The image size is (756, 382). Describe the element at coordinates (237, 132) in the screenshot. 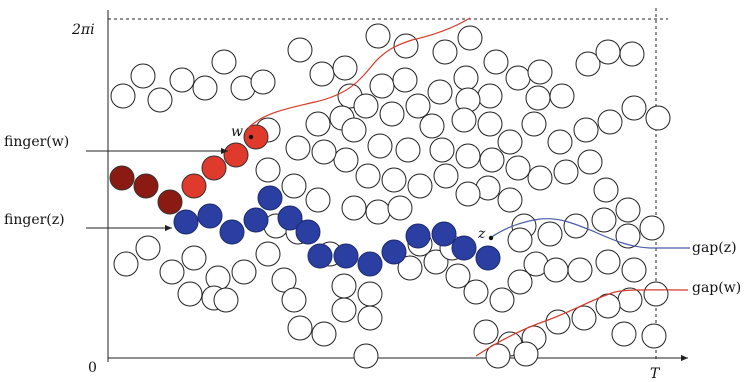

I see `point-w-label: w` at that location.